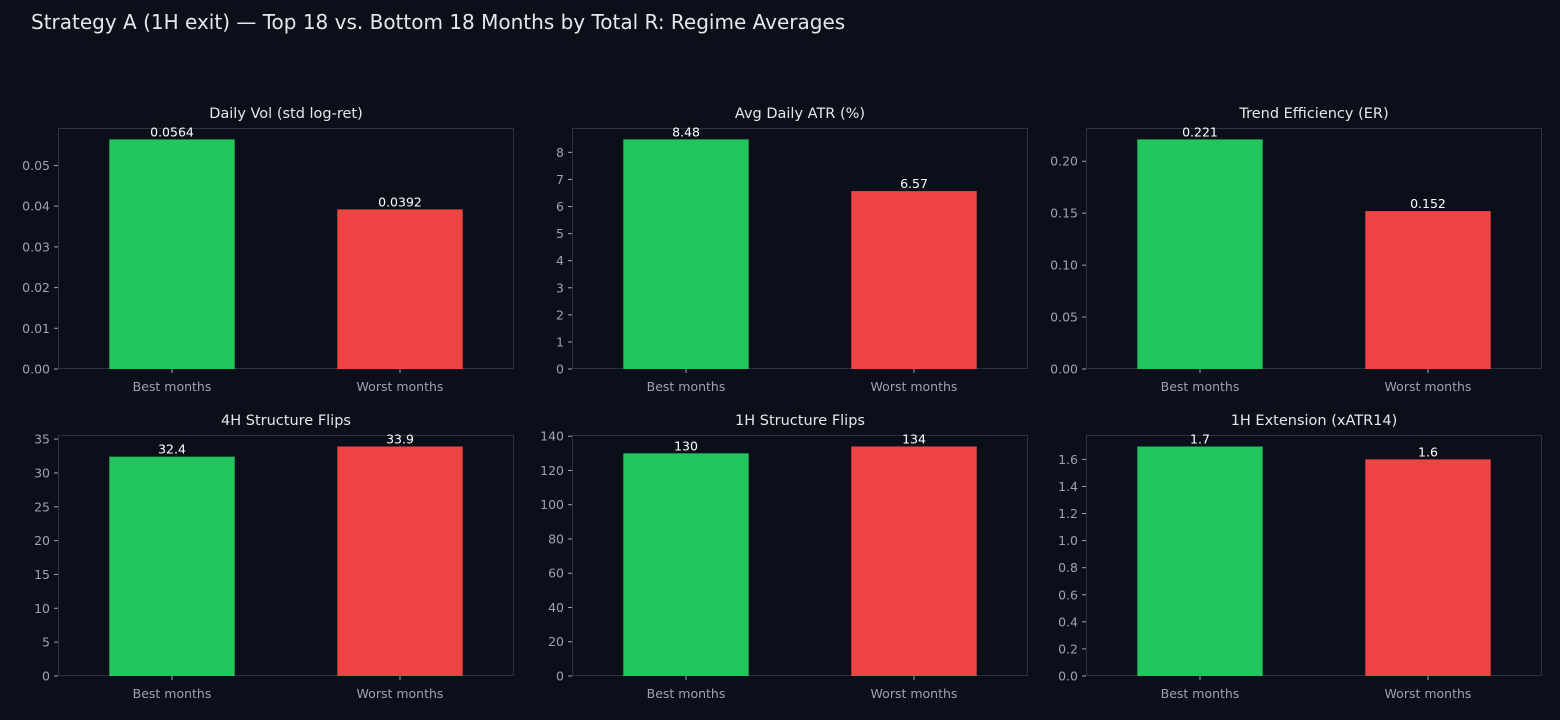 This screenshot has width=1560, height=720. What do you see at coordinates (1200, 131) in the screenshot?
I see `bar-value-label-best: 0.221` at bounding box center [1200, 131].